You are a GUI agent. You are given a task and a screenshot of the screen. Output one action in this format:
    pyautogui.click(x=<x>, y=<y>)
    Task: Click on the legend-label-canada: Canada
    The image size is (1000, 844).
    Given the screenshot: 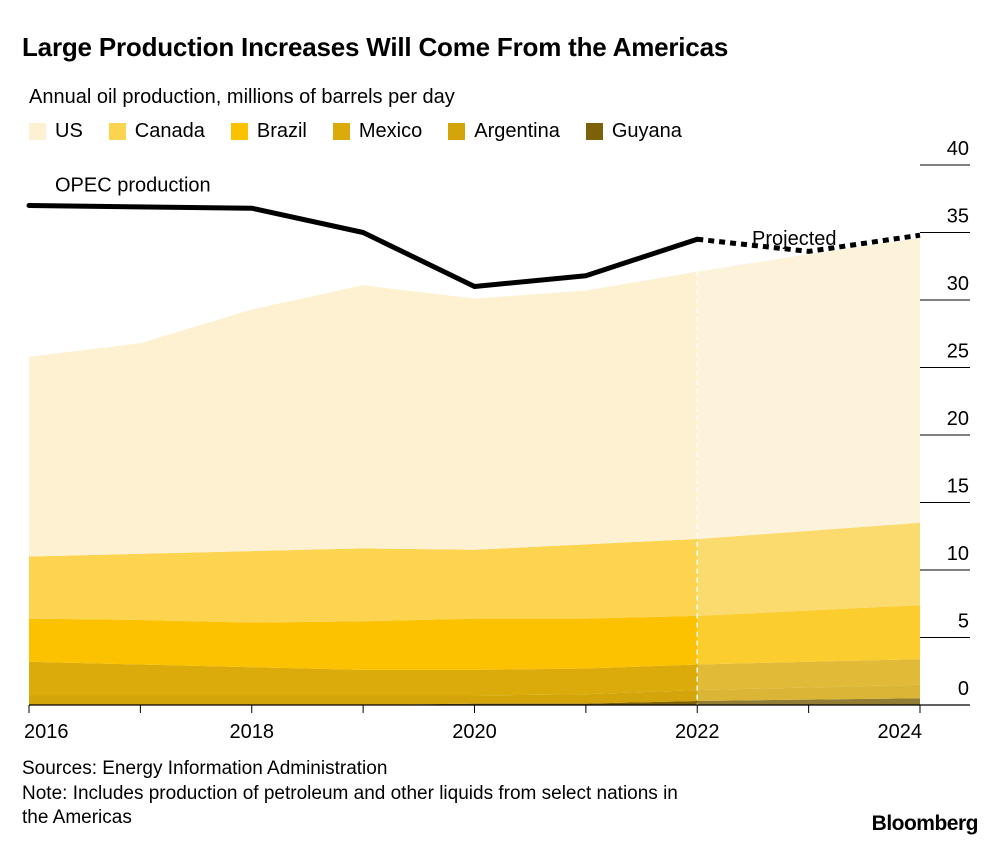 What is the action you would take?
    pyautogui.click(x=169, y=131)
    